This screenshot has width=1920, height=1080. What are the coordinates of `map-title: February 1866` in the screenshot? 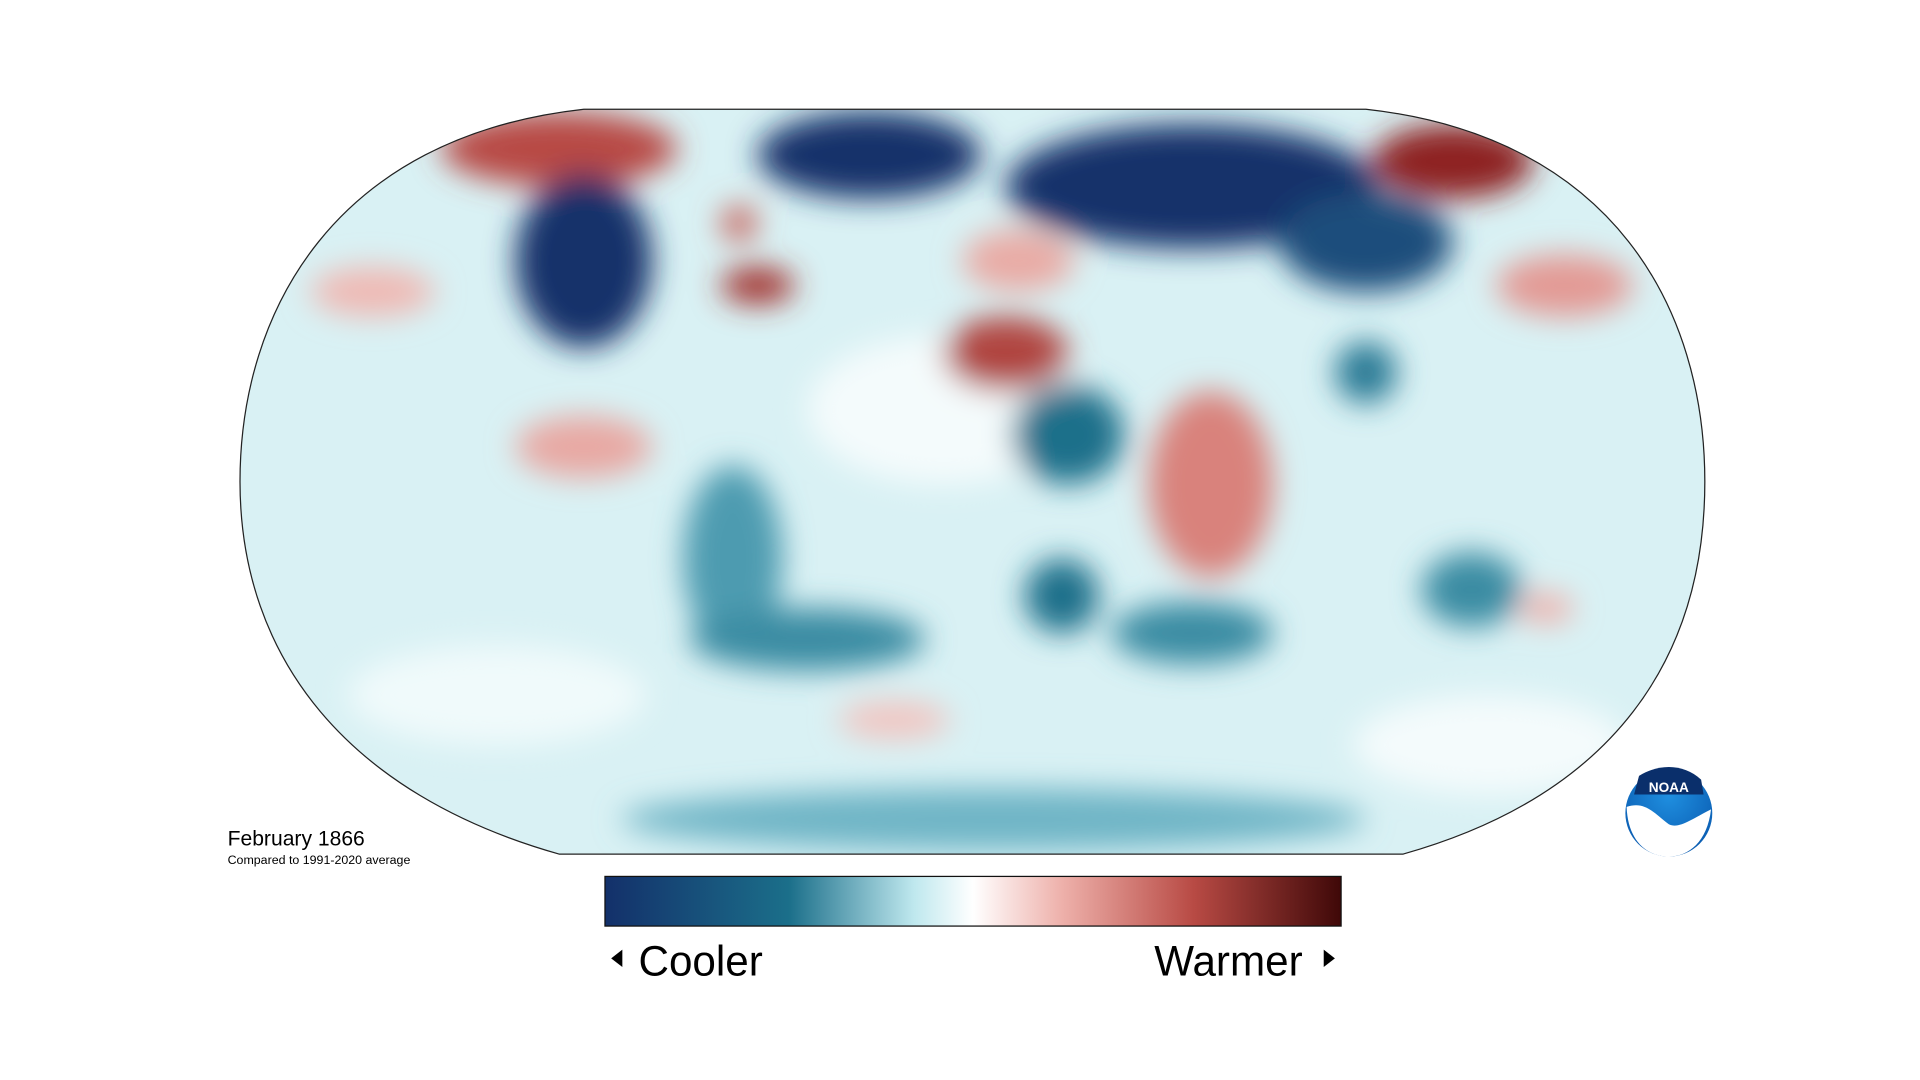 It's located at (296, 838).